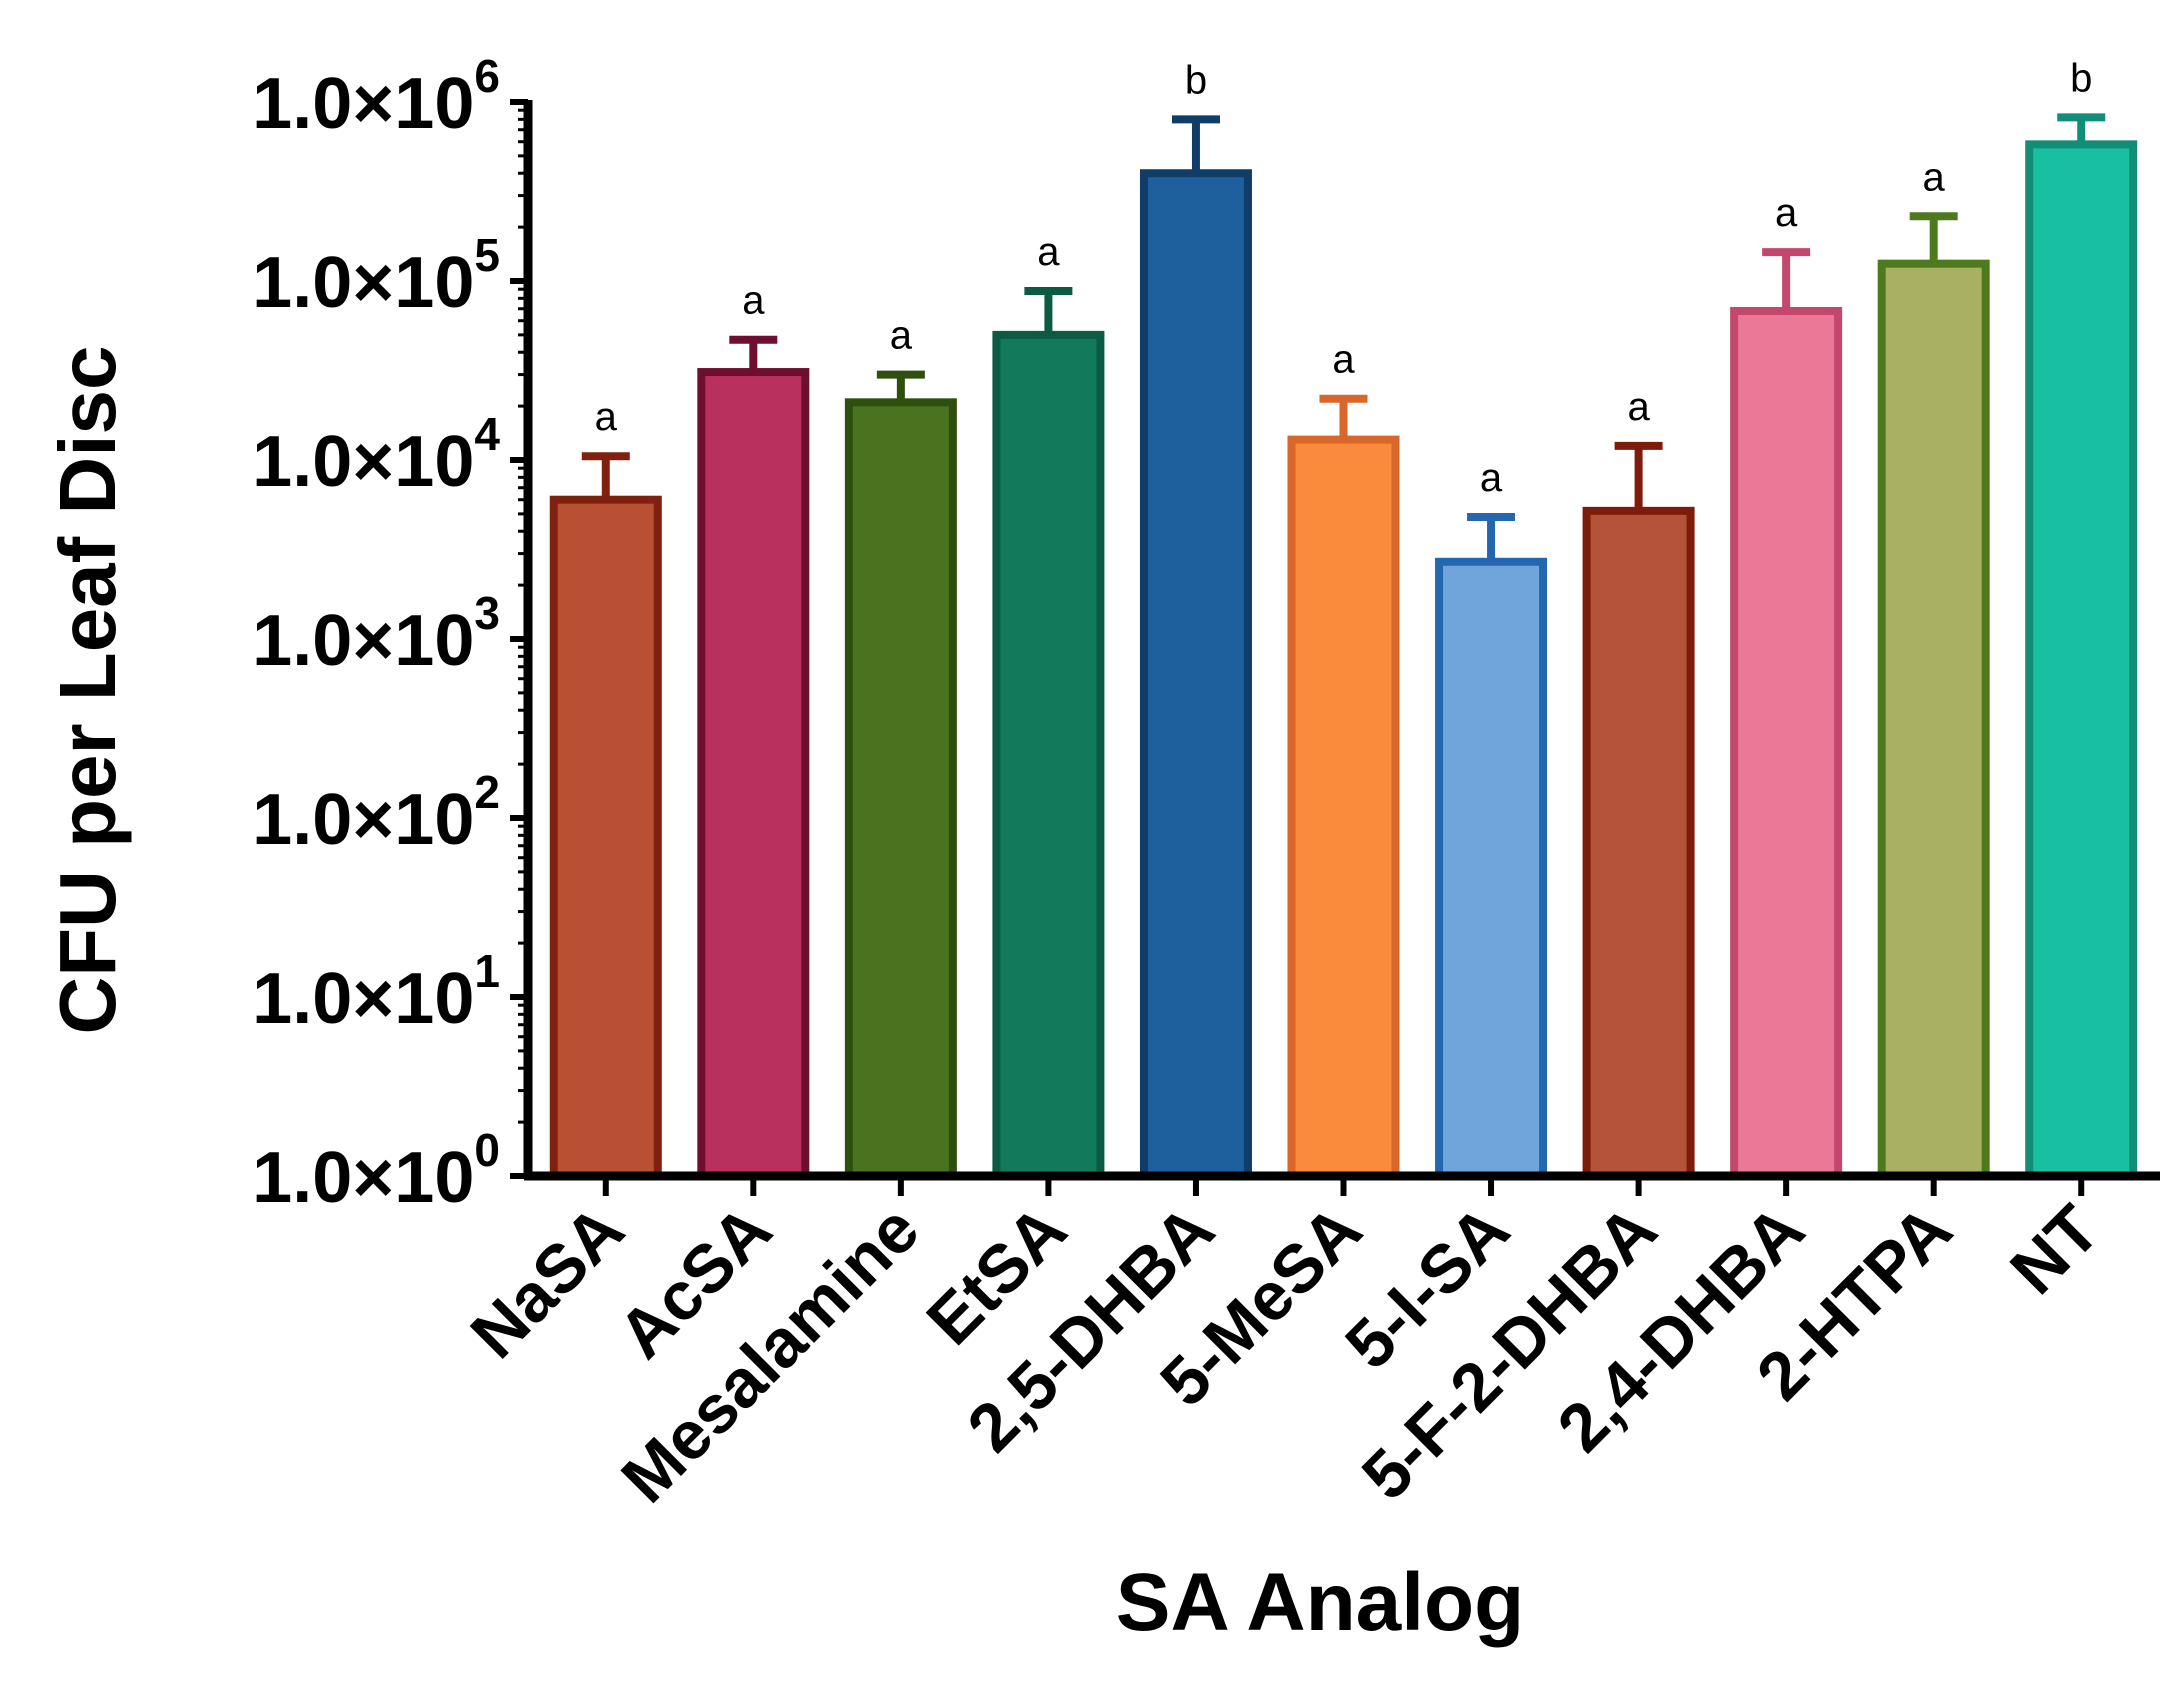 This screenshot has height=1681, width=2173. Describe the element at coordinates (376, 276) in the screenshot. I see `y-tick-label: 1.0×10⁵` at that location.